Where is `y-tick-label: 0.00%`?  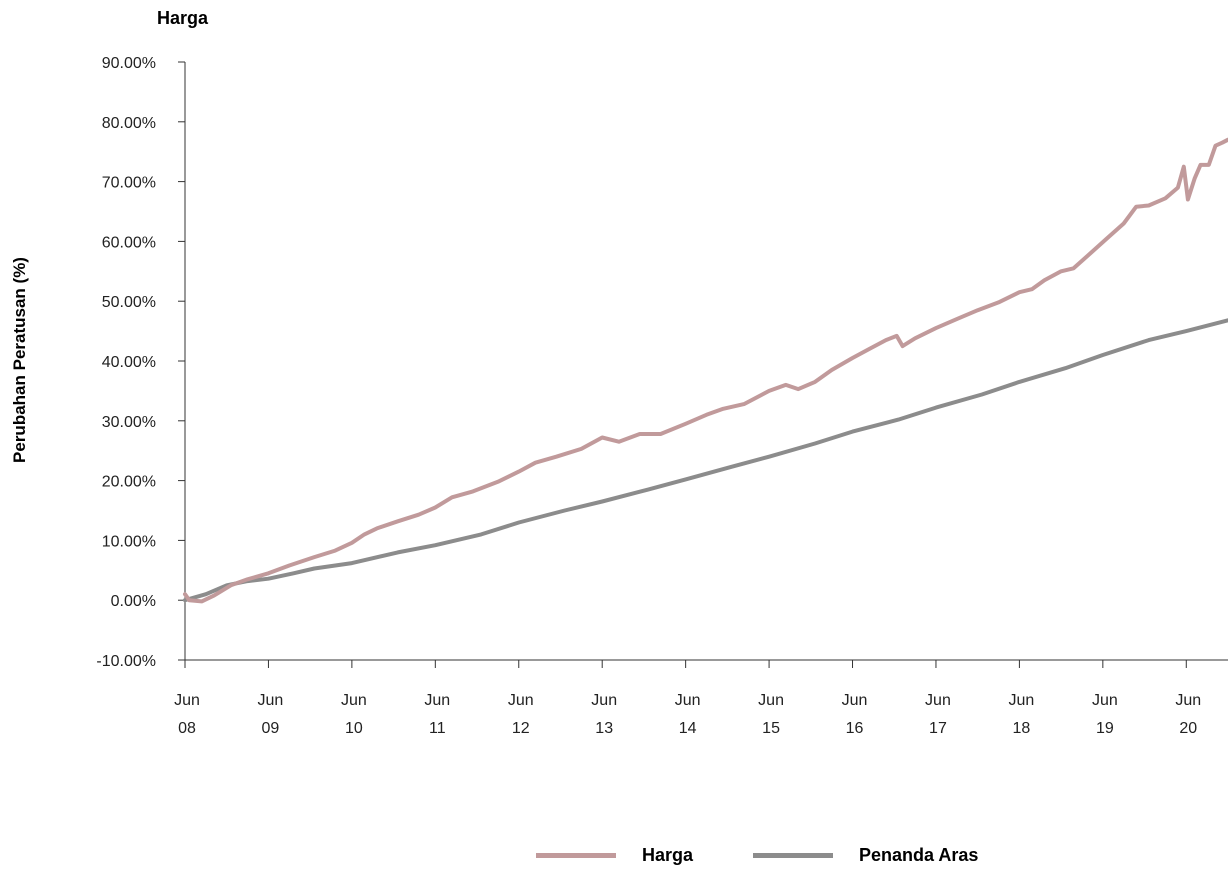
y-tick-label: 0.00% is located at coordinates (133, 601).